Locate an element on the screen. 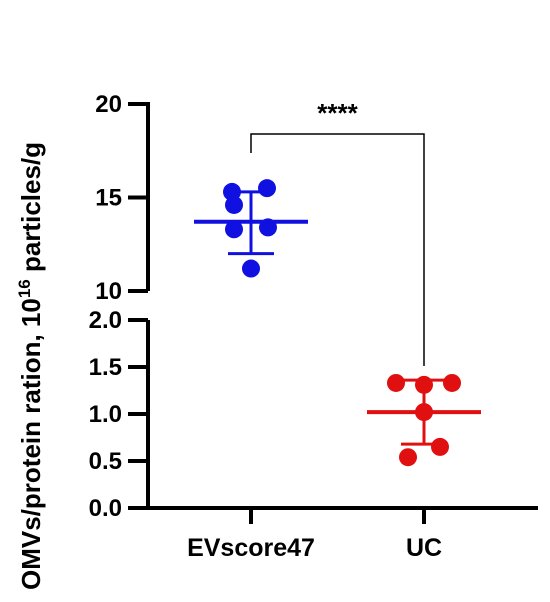  y-axis-label-main: OMVs/protein ration, 10 is located at coordinates (31, 444).